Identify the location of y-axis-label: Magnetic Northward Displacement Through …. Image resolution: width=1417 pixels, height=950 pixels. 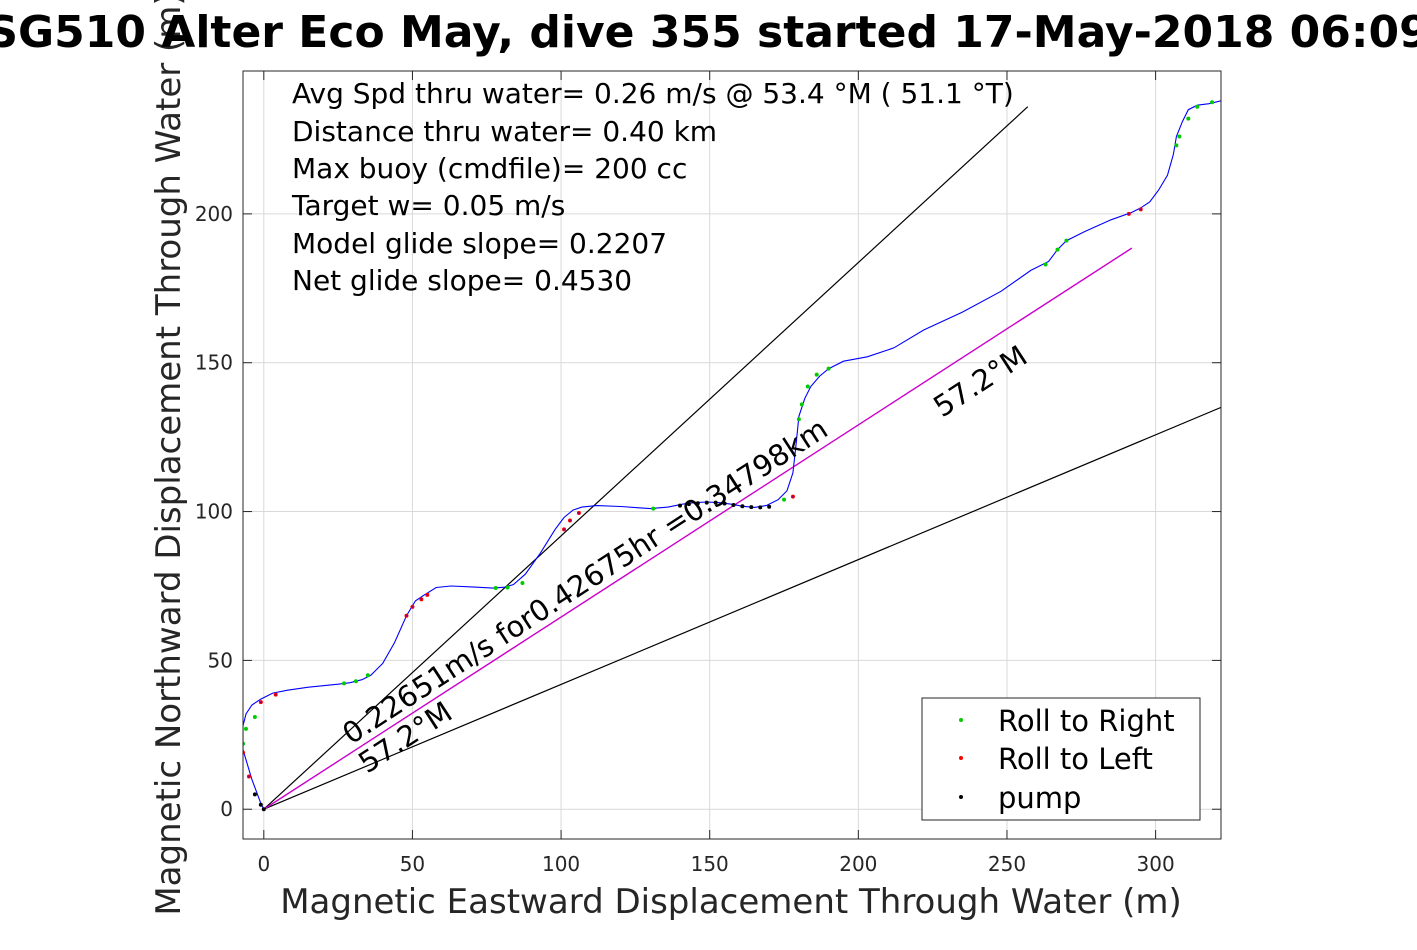
(169, 458).